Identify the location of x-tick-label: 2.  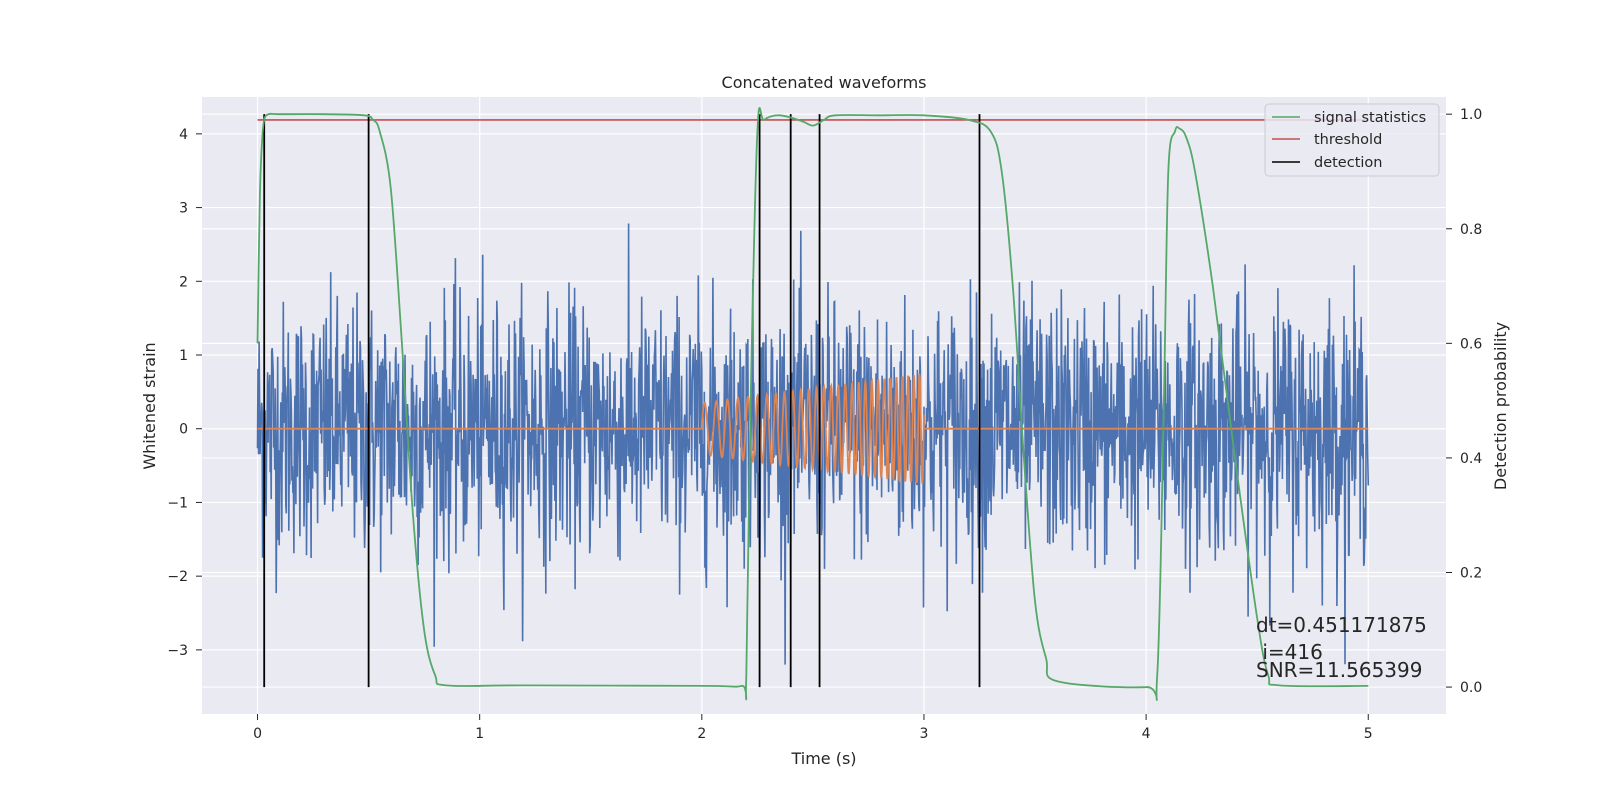
(701, 734).